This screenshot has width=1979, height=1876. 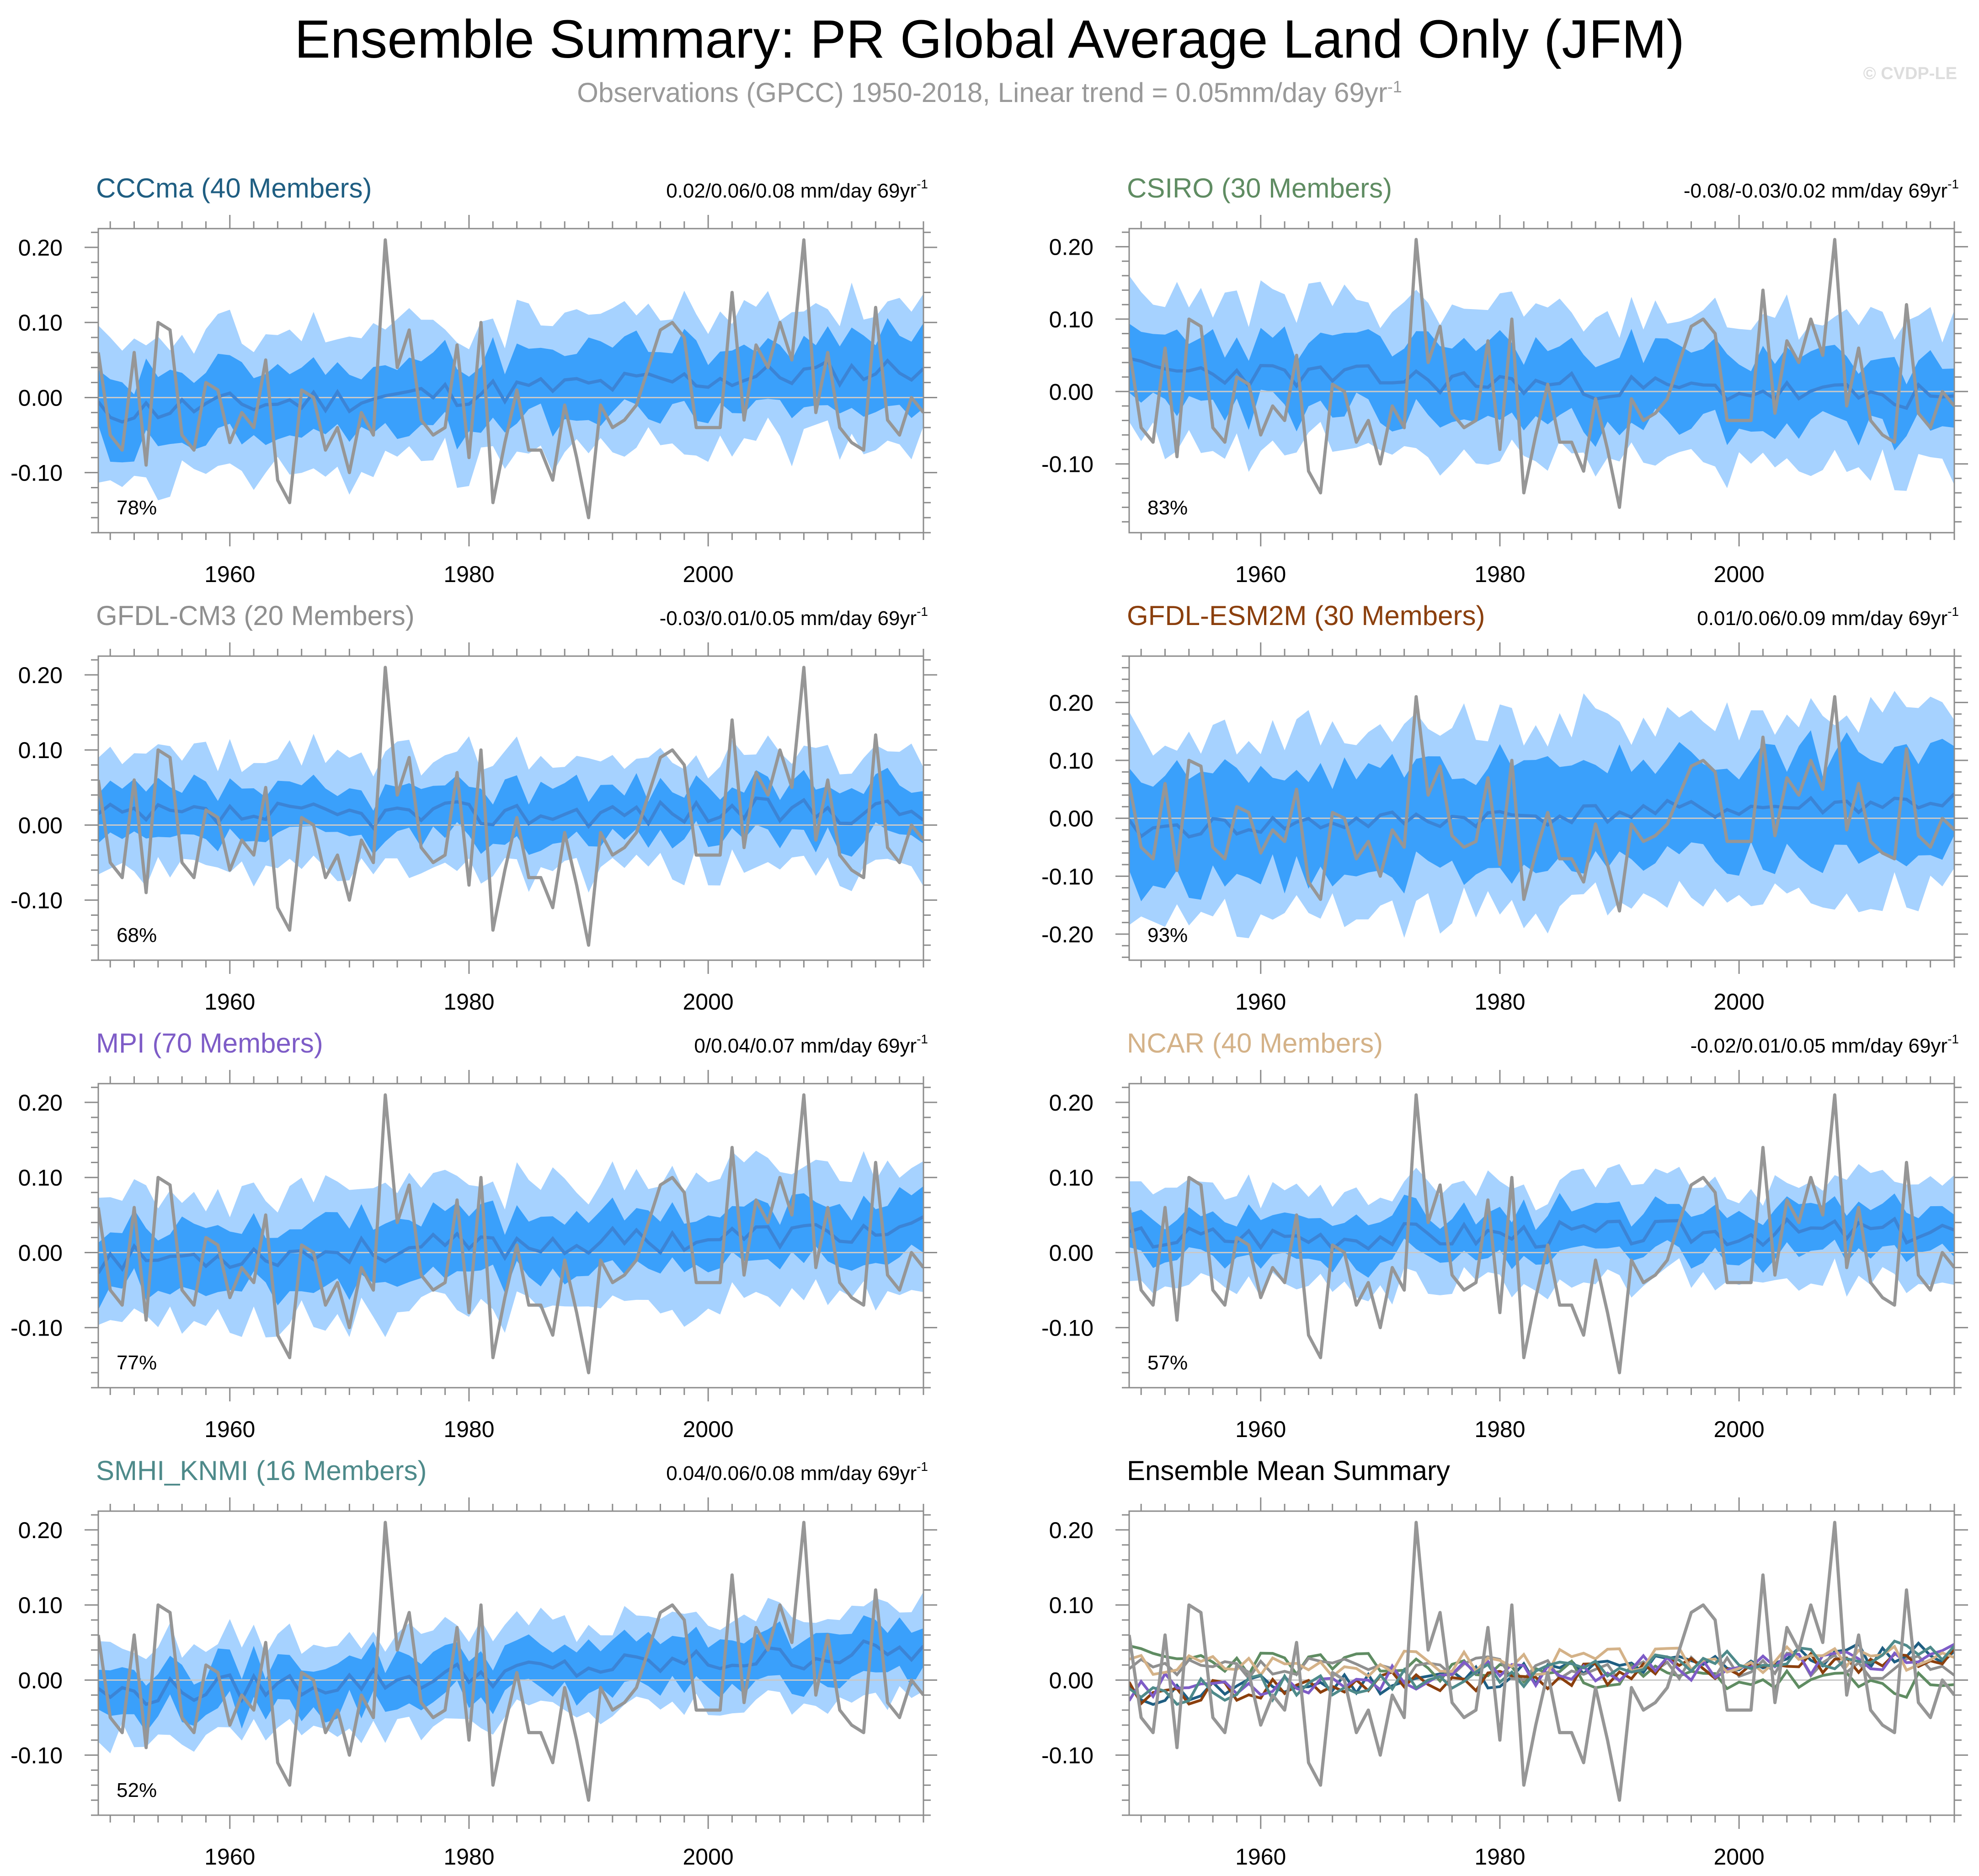 What do you see at coordinates (209, 1043) in the screenshot?
I see `panel-title: MPI (70 Members)` at bounding box center [209, 1043].